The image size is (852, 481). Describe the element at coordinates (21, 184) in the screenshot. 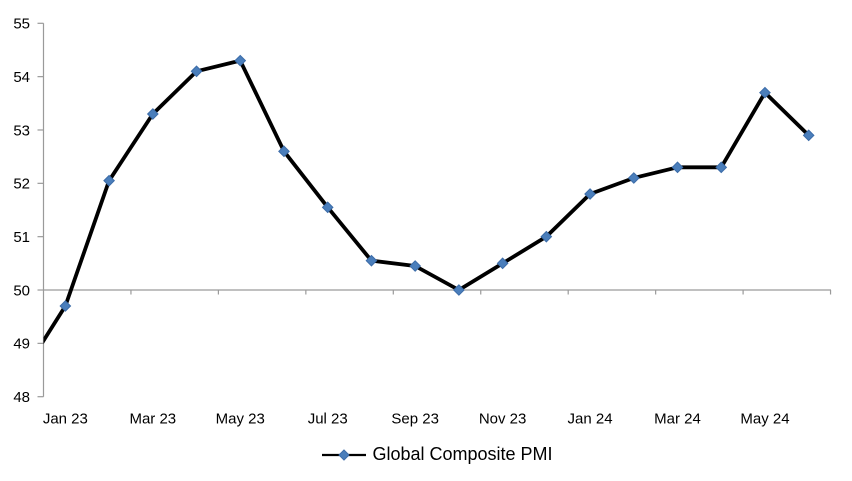

I see `y-tick-label: 52` at that location.